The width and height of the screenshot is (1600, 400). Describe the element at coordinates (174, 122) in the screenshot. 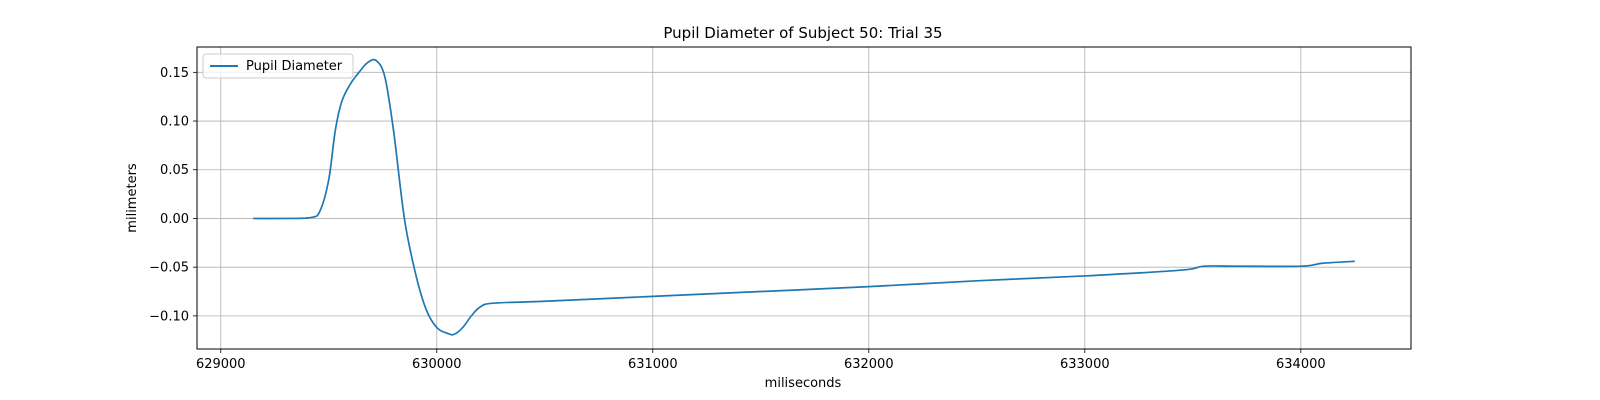

I see `y-tick-label: 0.10` at that location.